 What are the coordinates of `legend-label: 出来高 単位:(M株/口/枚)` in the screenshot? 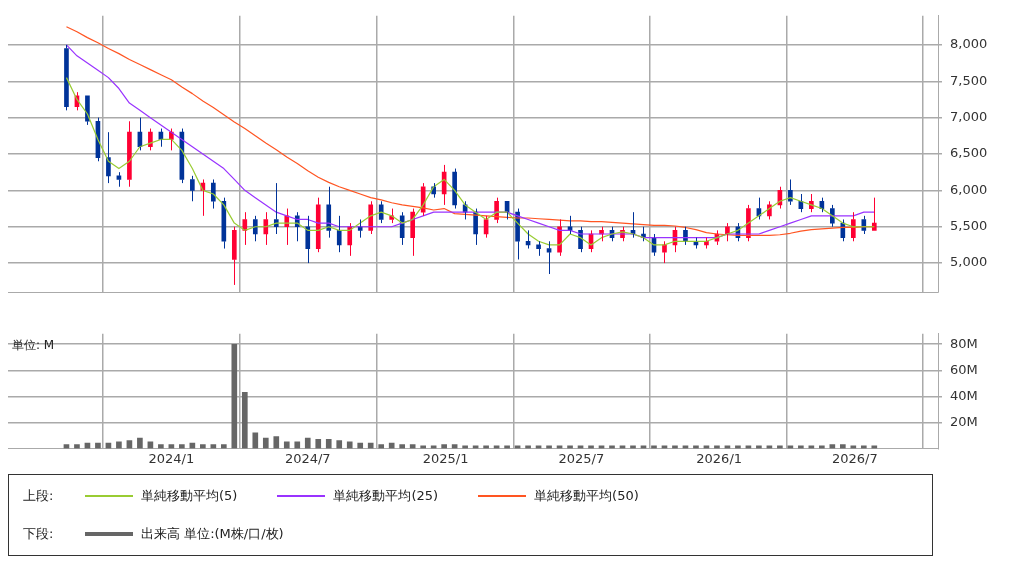 It's located at (212, 534).